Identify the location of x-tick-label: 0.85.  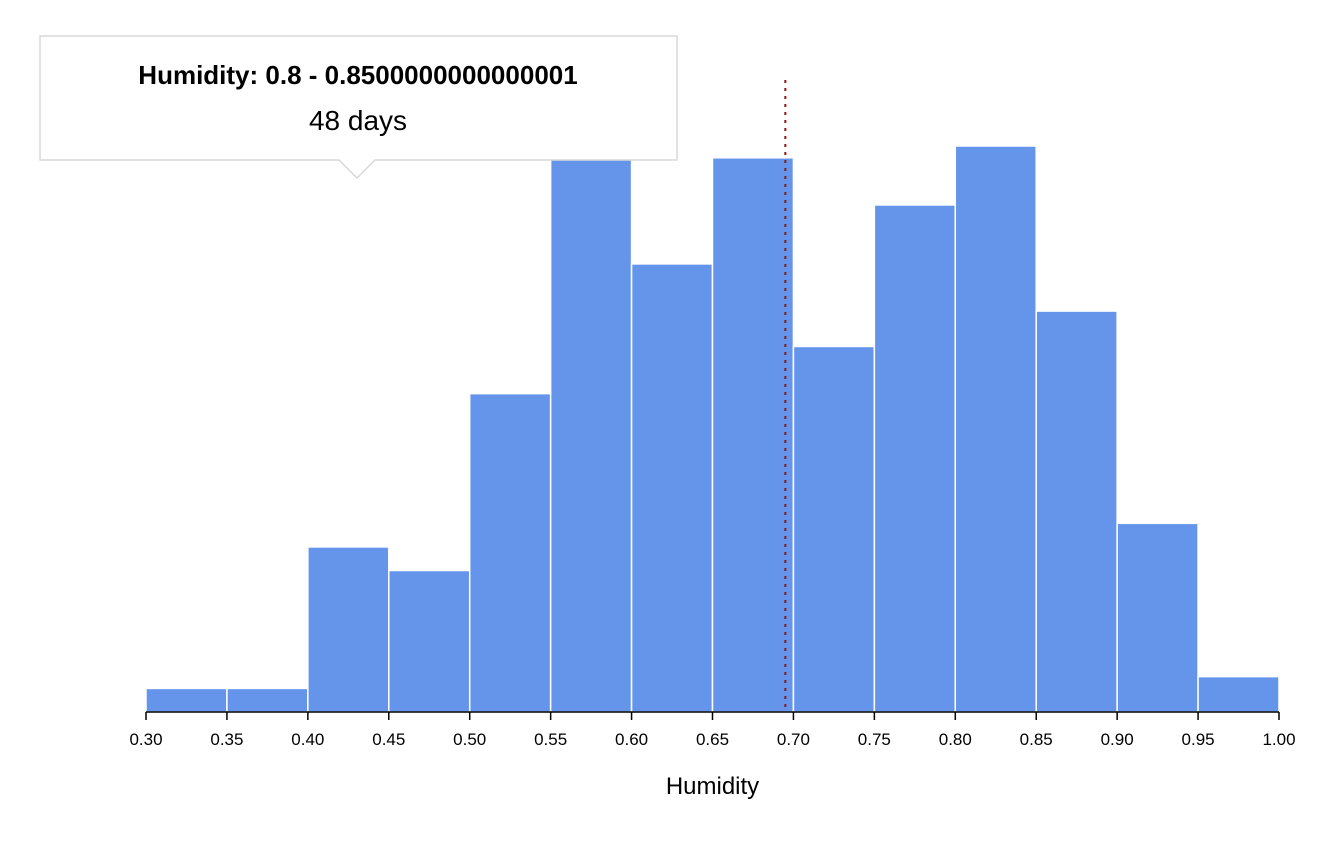
(1036, 739).